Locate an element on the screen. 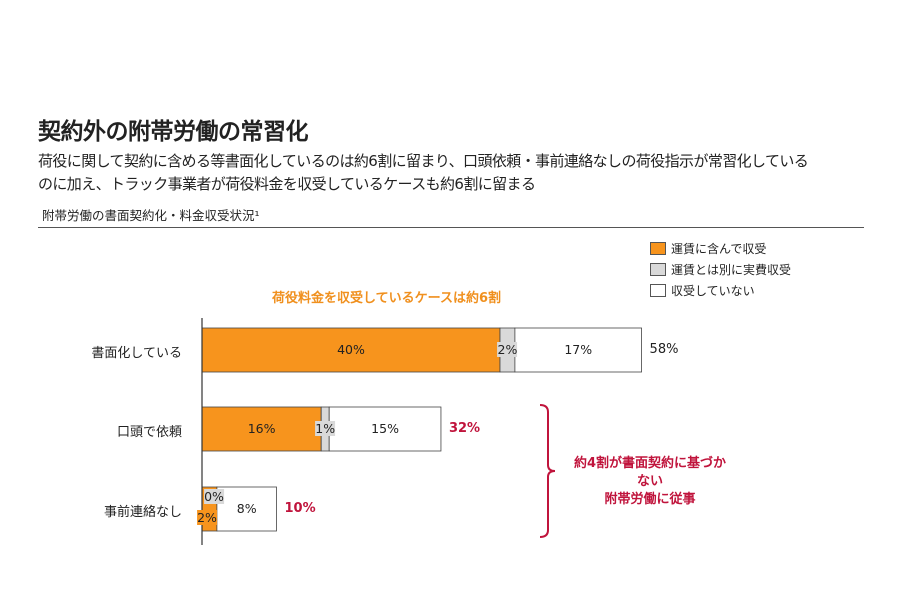  data-label: 16% is located at coordinates (261, 428).